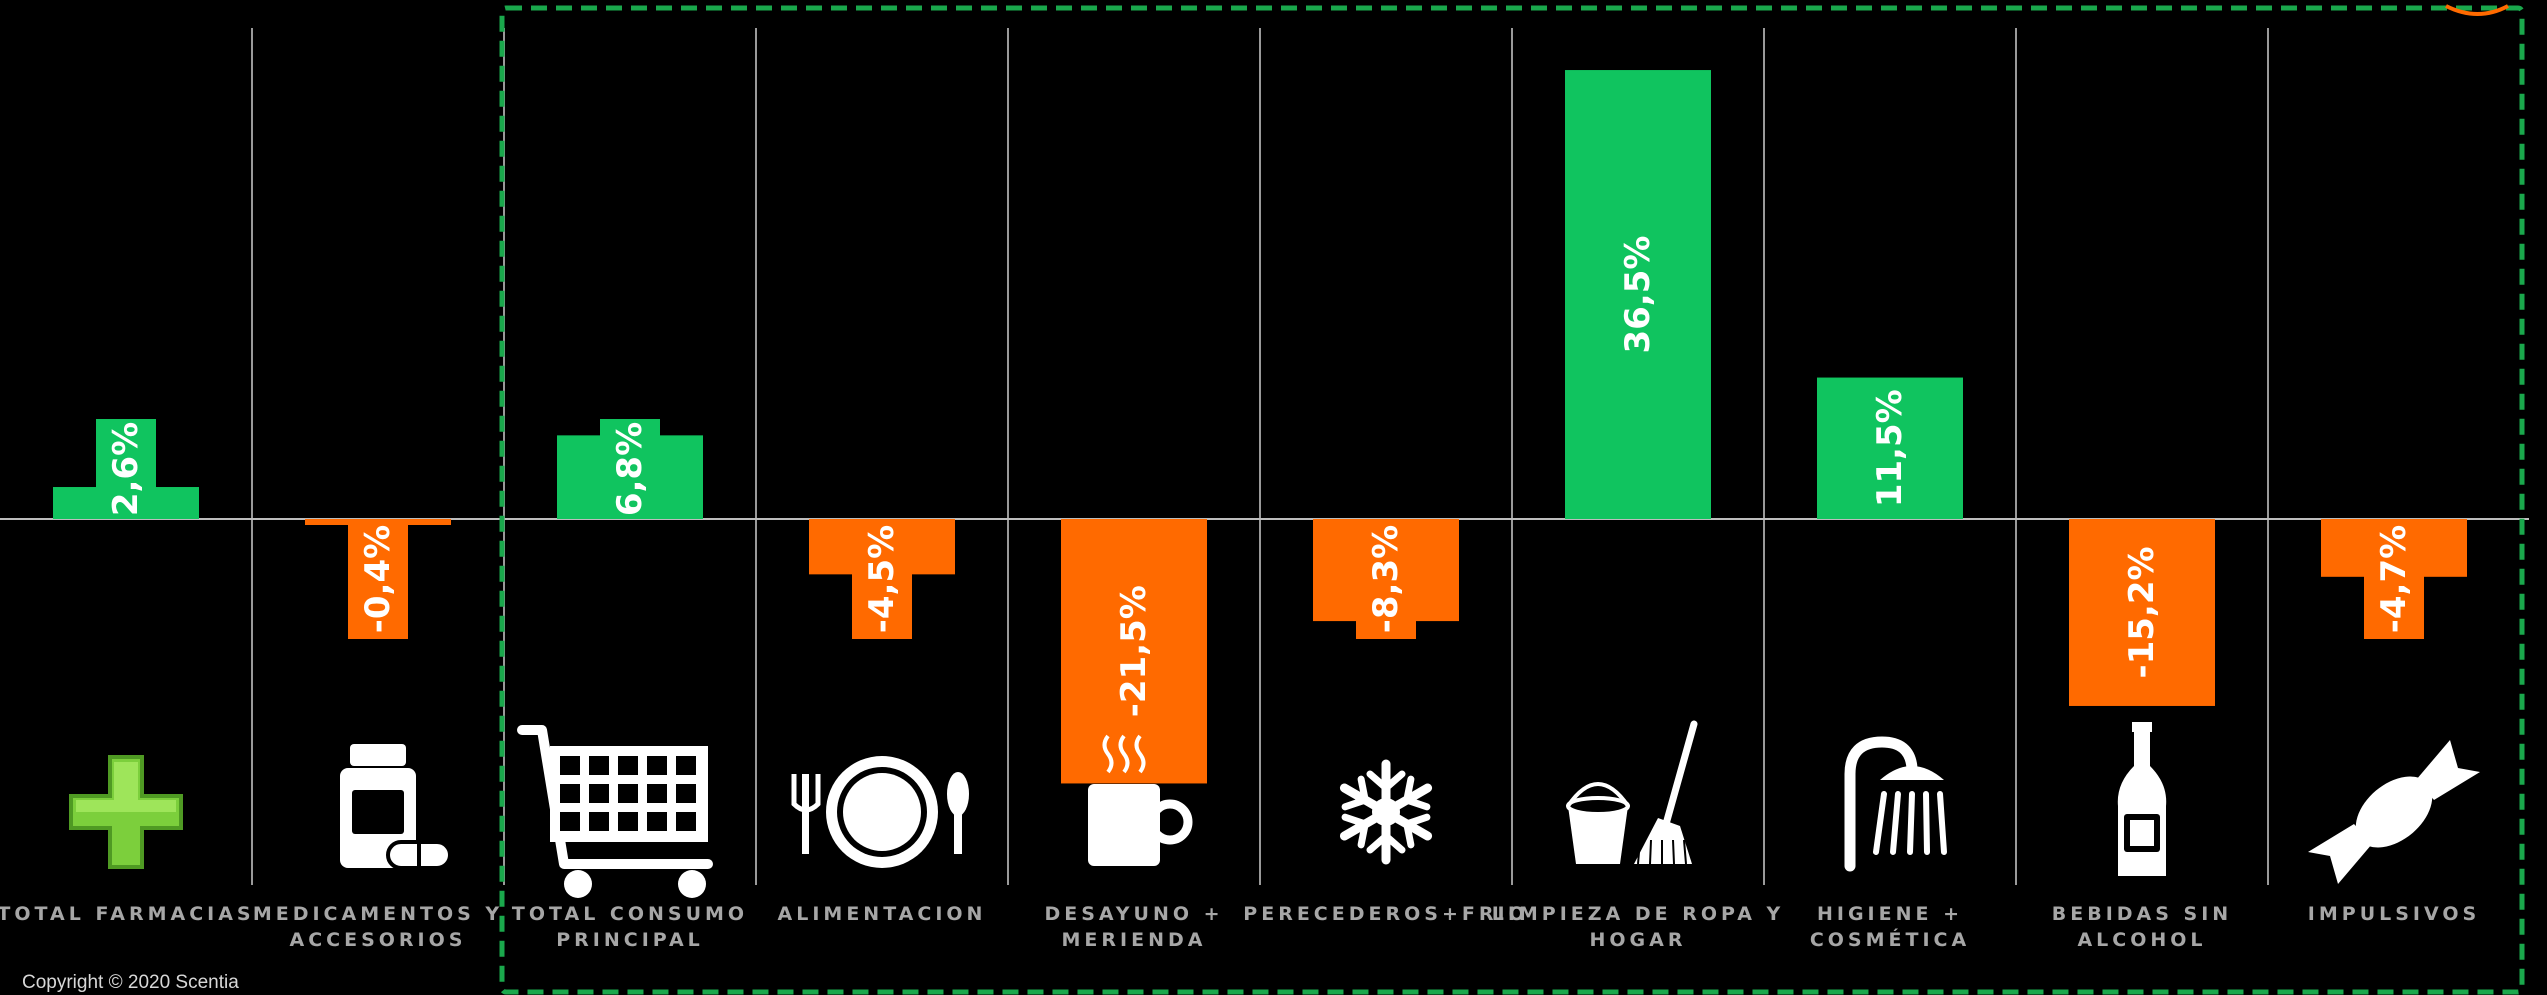  I want to click on value-label: -8,3%, so click(1386, 579).